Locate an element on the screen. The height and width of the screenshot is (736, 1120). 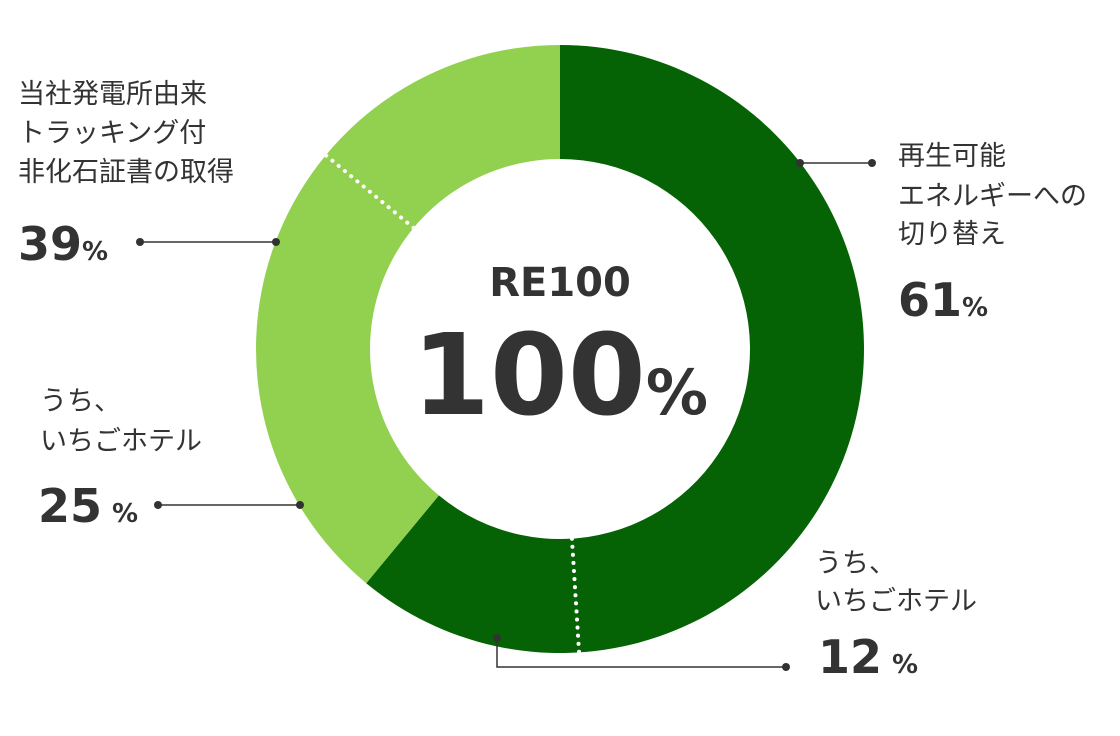
slice-value: 61% is located at coordinates (943, 300).